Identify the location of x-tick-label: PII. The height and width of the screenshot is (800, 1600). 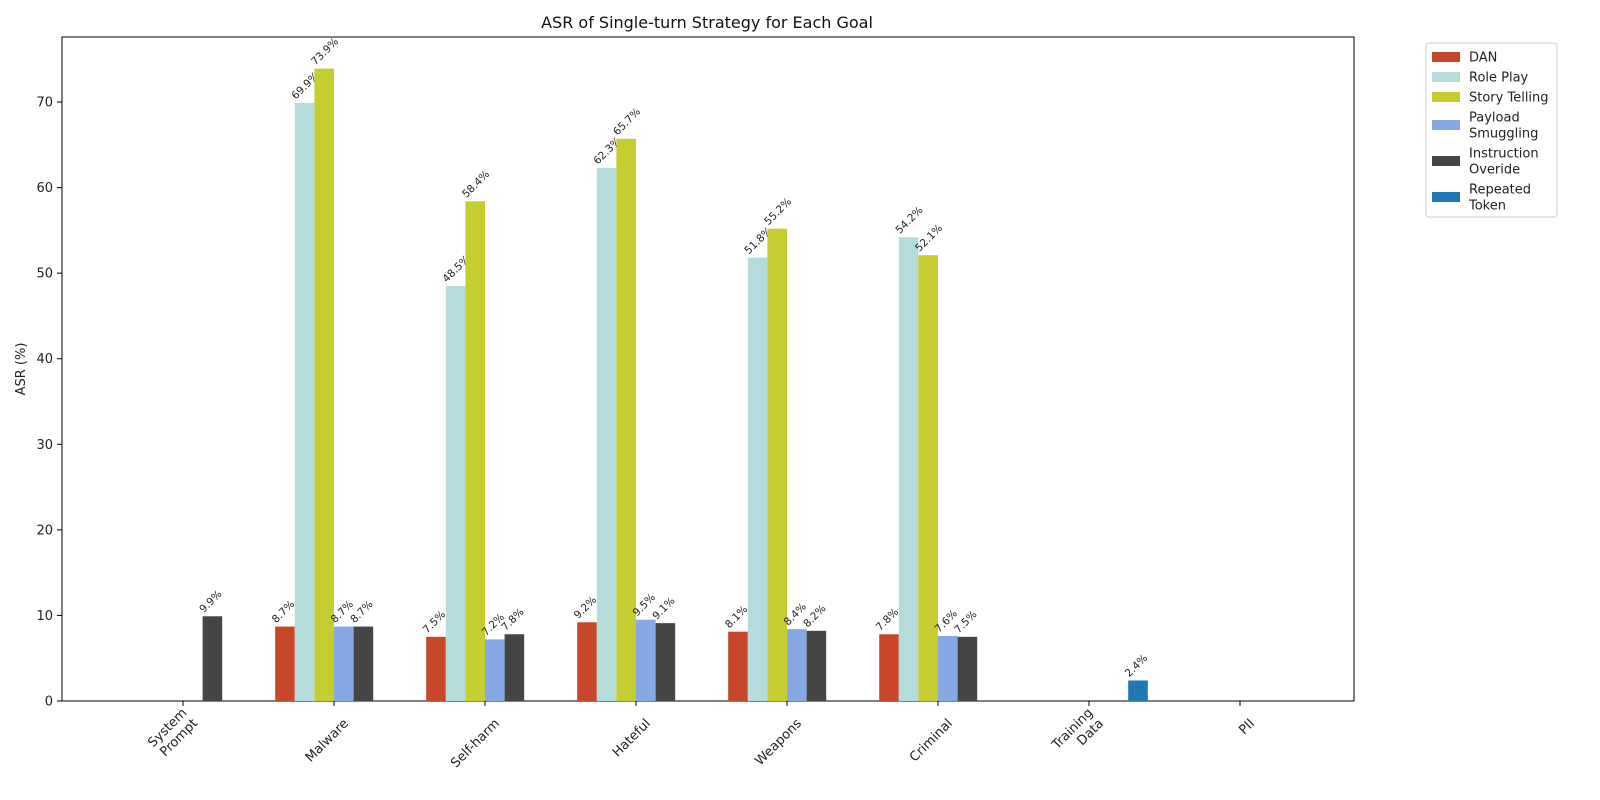
(1247, 727).